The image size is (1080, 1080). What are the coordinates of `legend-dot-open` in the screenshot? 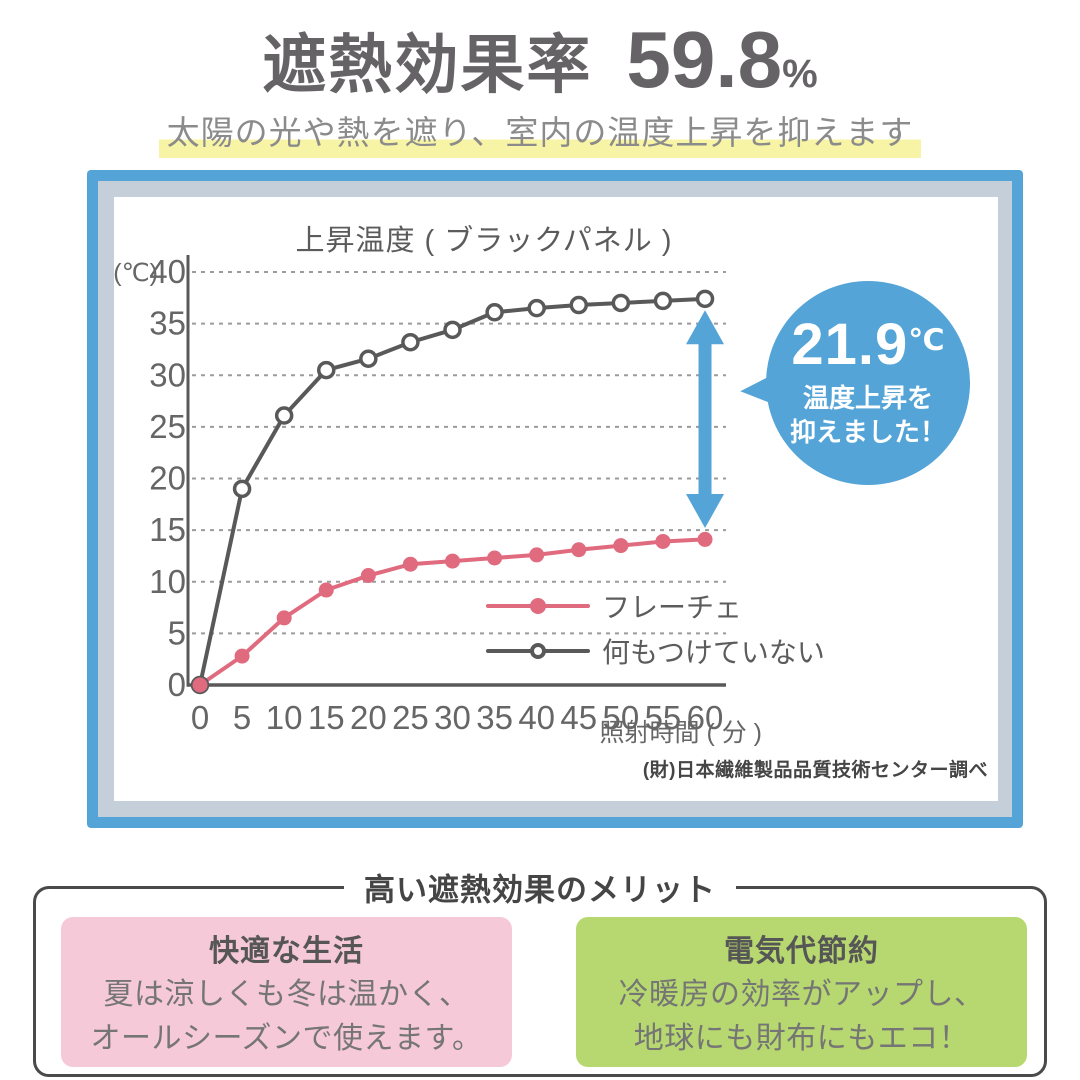 It's located at (538, 650).